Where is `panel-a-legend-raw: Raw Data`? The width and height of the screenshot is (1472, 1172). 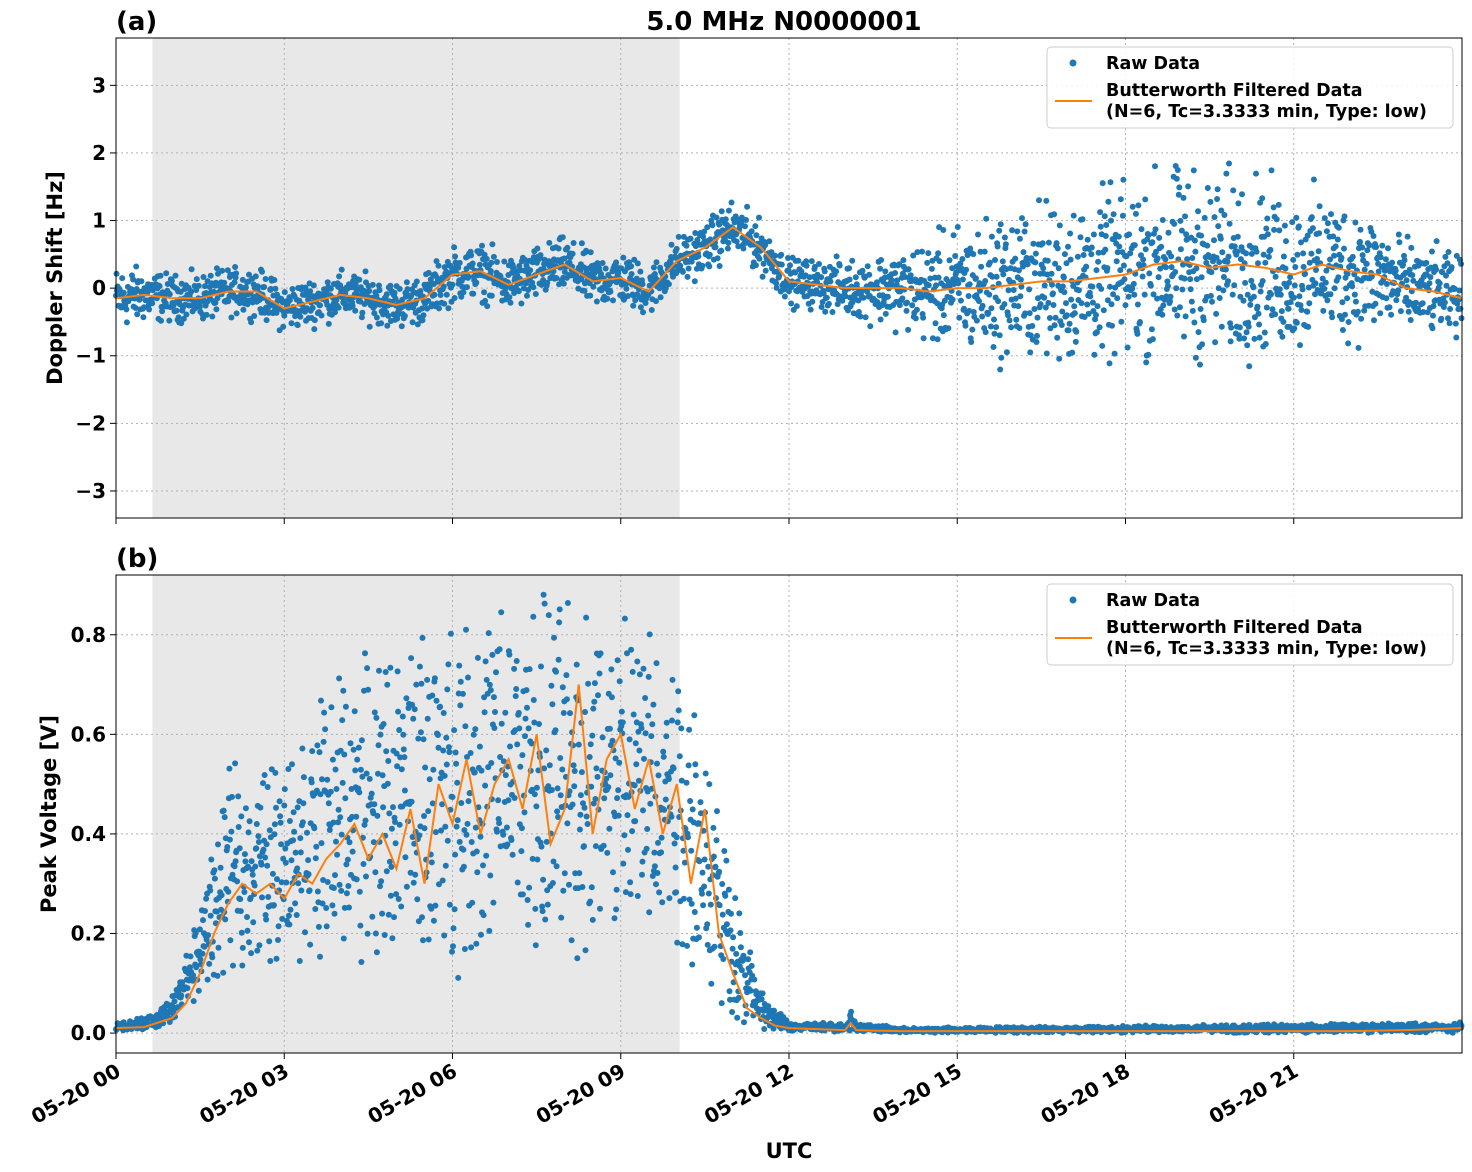
panel-a-legend-raw: Raw Data is located at coordinates (1153, 64).